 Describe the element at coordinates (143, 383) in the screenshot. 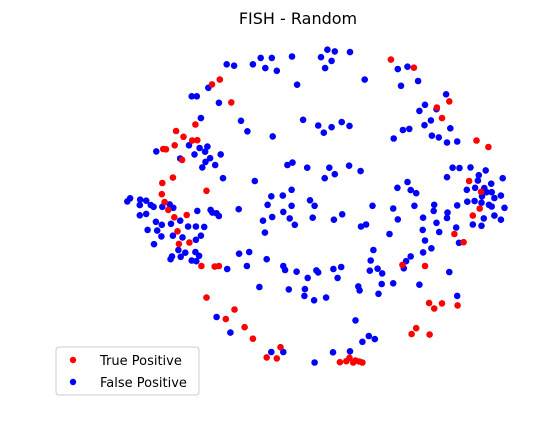

I see `legend-label-false-positive: False Positive` at that location.